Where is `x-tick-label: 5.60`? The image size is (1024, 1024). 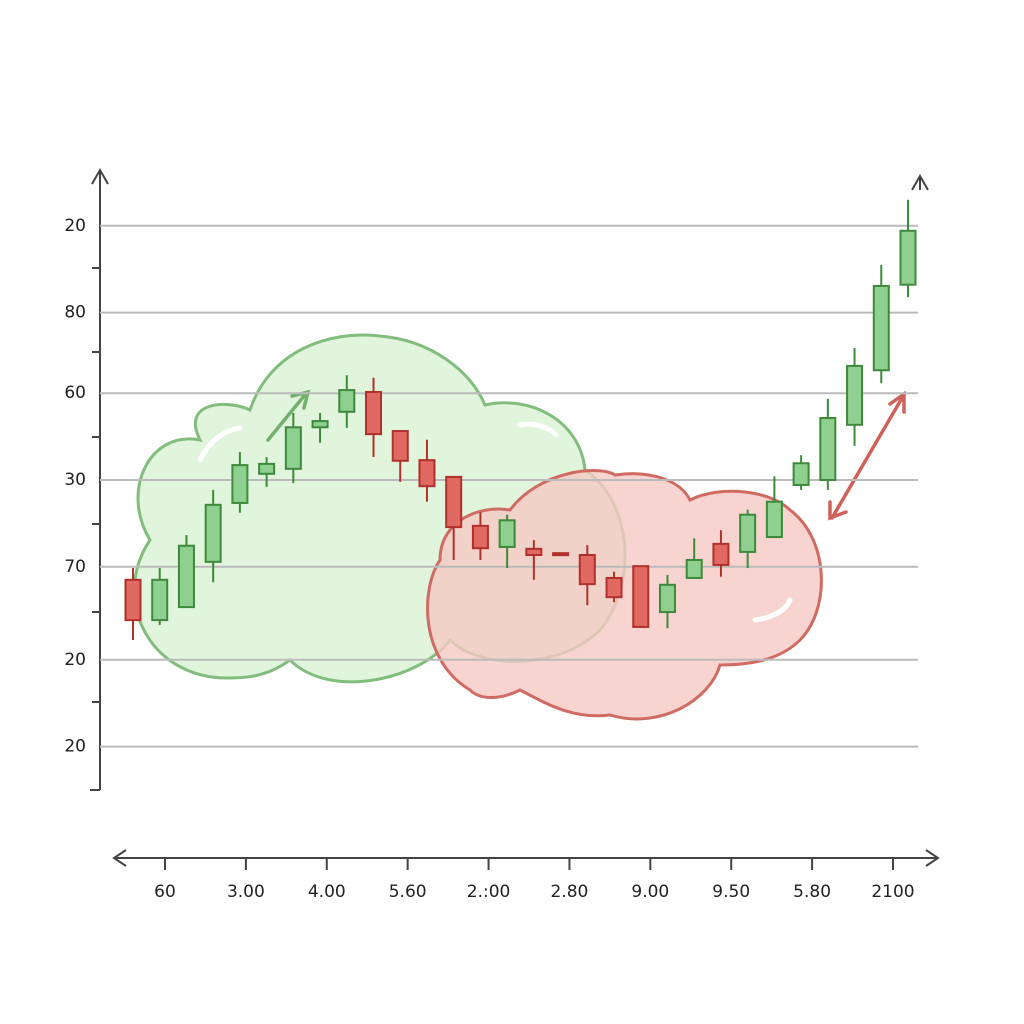 x-tick-label: 5.60 is located at coordinates (408, 892).